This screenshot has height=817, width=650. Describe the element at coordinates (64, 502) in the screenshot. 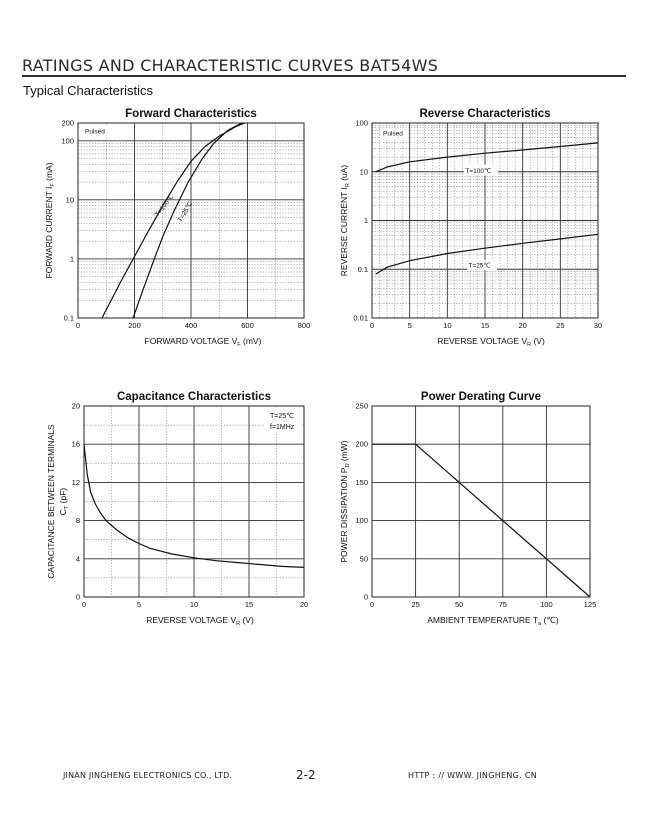

I see `y-axis-label: CT (pF)` at that location.